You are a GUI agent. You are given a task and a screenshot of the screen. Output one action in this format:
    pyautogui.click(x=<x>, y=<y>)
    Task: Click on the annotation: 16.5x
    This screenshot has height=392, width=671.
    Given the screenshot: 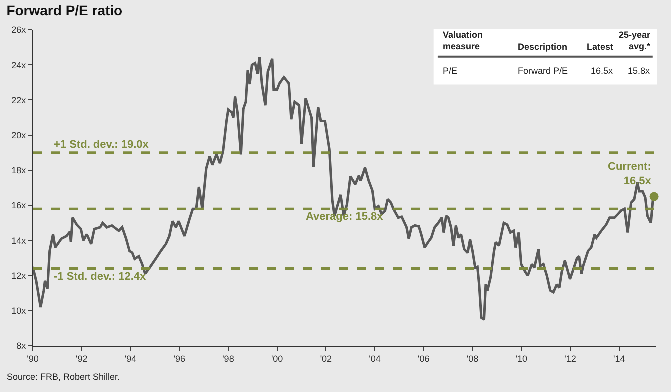 What is the action you would take?
    pyautogui.click(x=602, y=71)
    